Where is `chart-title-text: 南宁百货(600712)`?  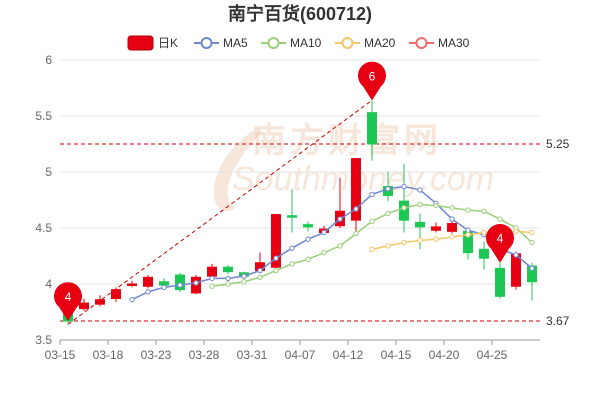 chart-title-text: 南宁百货(600712) is located at coordinates (300, 13).